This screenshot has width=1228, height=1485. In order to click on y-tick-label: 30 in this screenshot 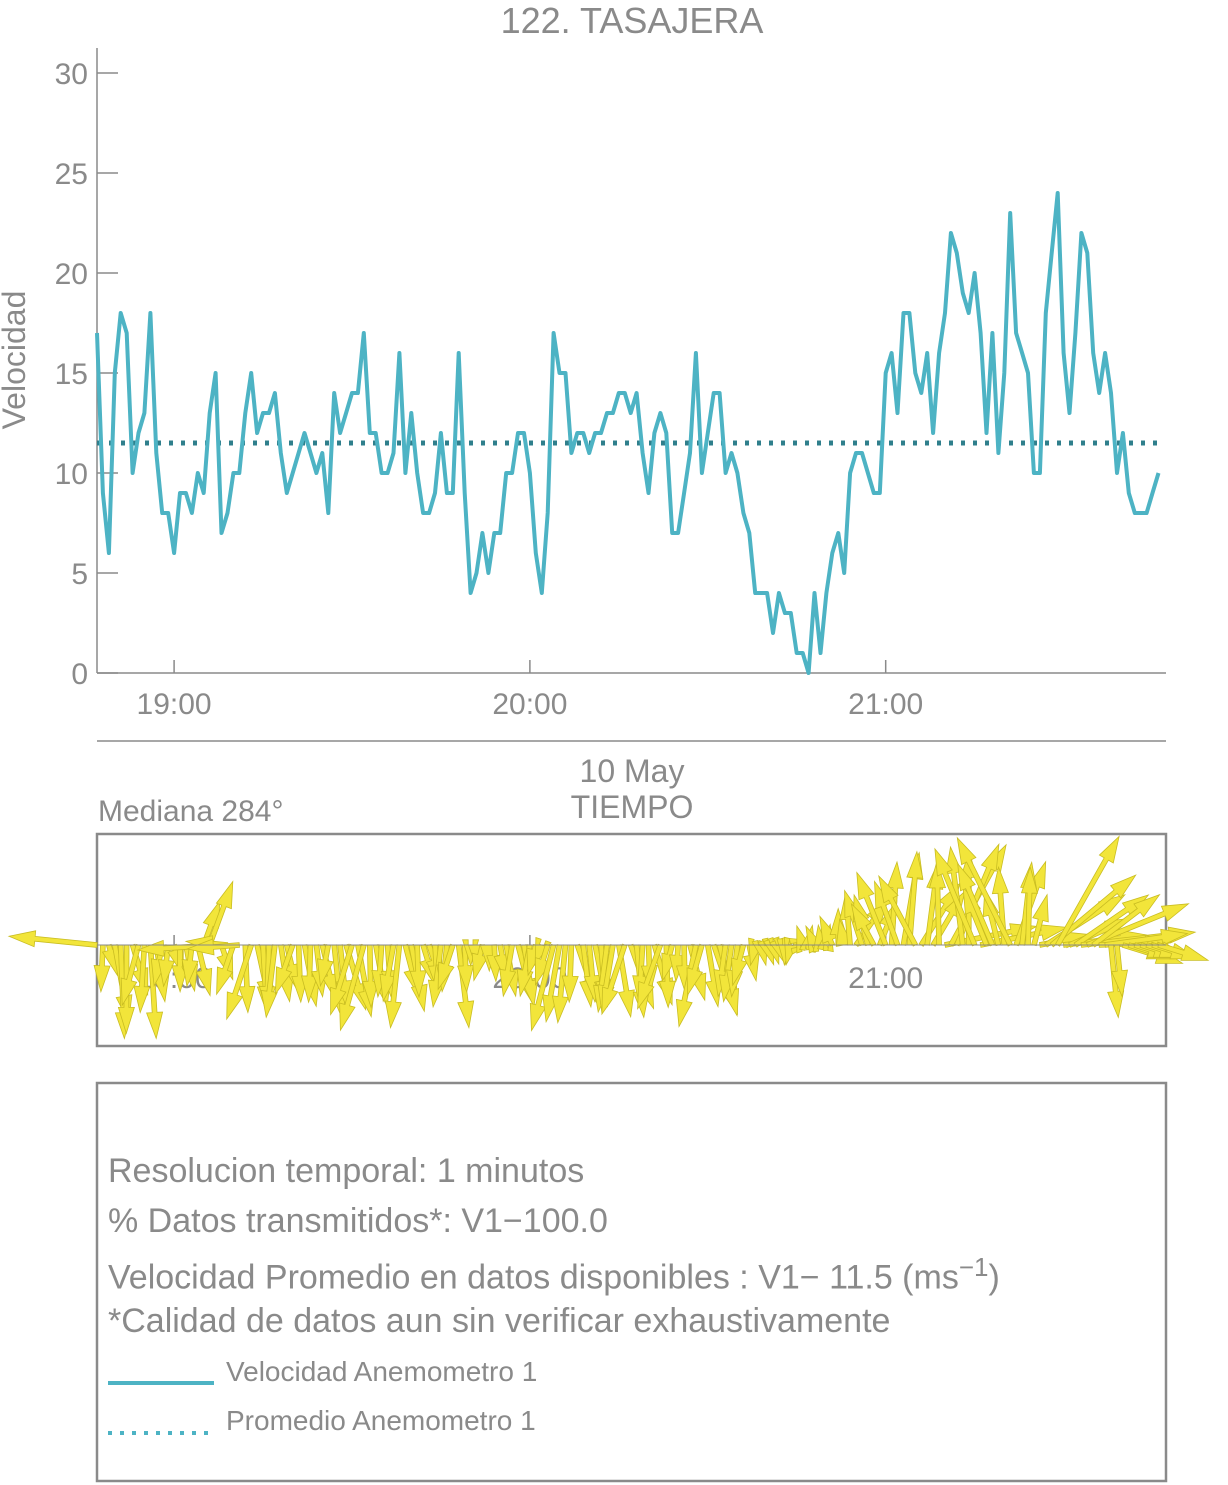, I will do `click(71, 74)`.